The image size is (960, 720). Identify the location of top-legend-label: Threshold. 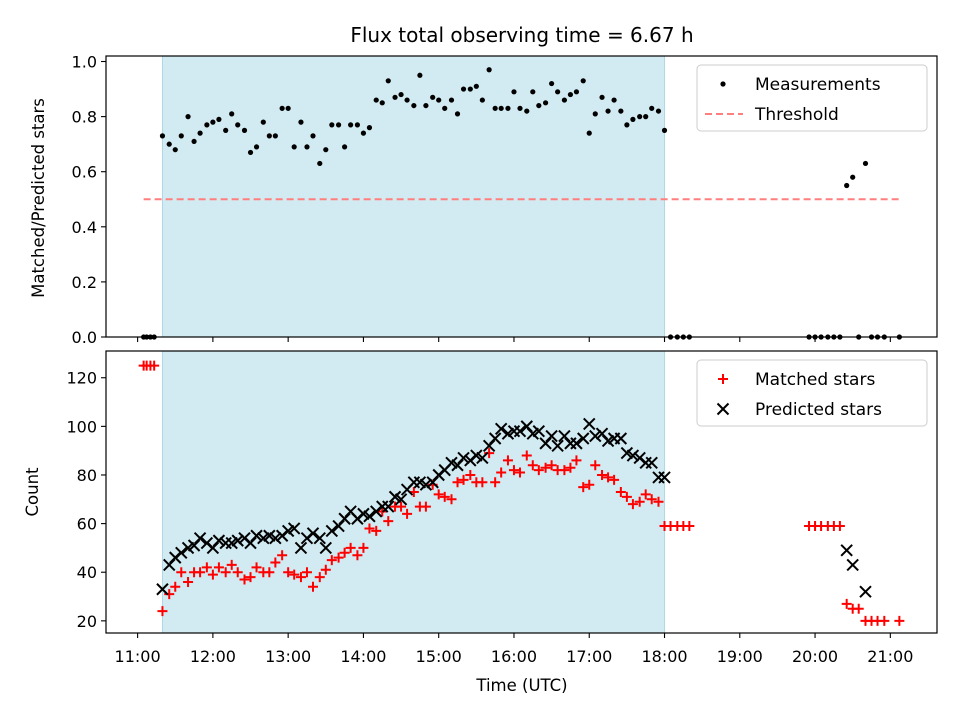
(796, 115).